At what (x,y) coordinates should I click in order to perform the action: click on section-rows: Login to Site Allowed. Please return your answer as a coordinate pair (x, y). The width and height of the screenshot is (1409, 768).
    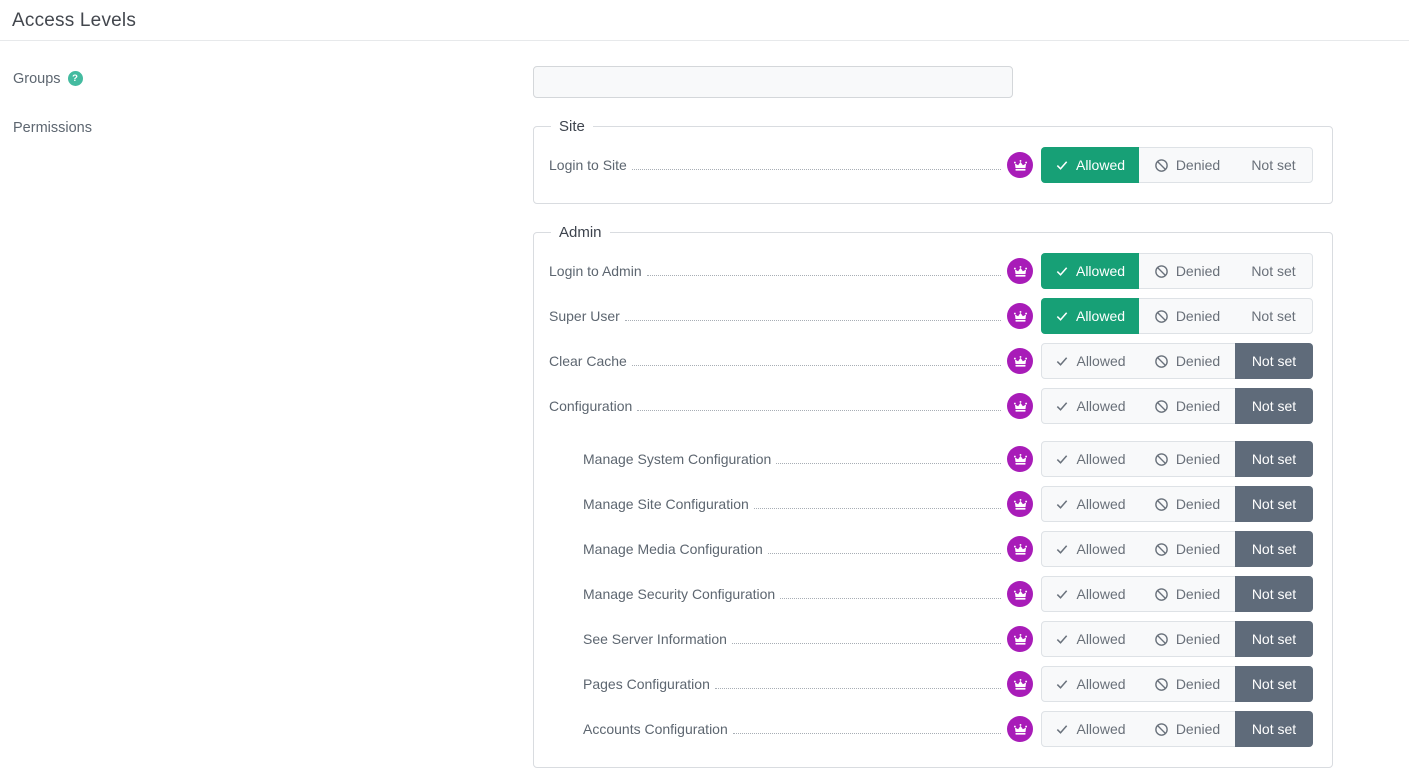
    Looking at the image, I should click on (931, 165).